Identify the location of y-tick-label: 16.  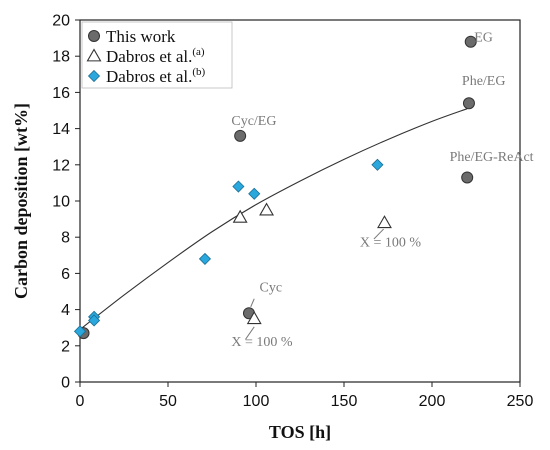
(61, 93).